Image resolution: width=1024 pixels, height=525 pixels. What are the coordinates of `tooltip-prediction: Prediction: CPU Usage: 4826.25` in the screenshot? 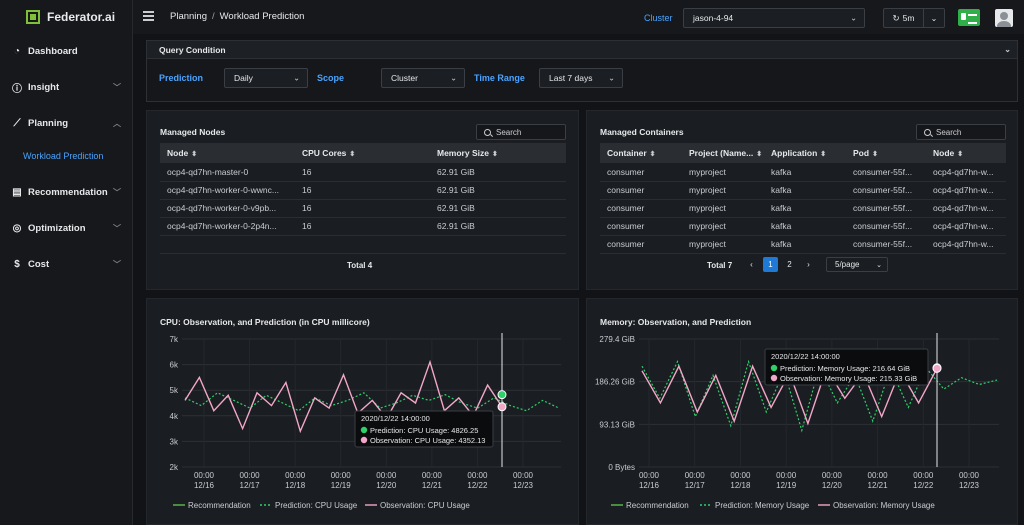 It's located at (424, 430).